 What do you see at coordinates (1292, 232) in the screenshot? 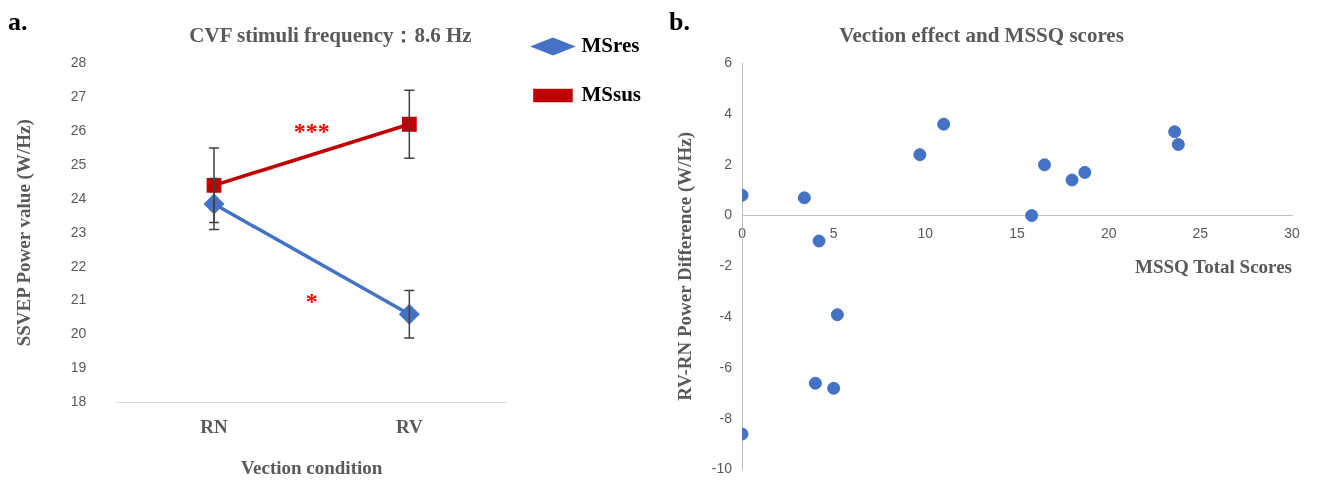
I see `x-tick-label: 30` at bounding box center [1292, 232].